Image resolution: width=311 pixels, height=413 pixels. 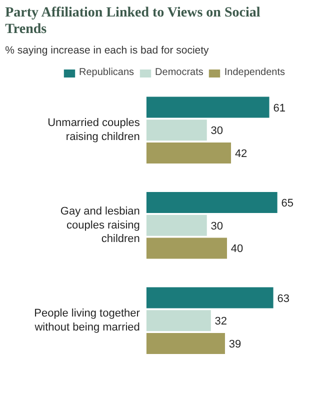 I want to click on legend-label: Independents, so click(x=255, y=72).